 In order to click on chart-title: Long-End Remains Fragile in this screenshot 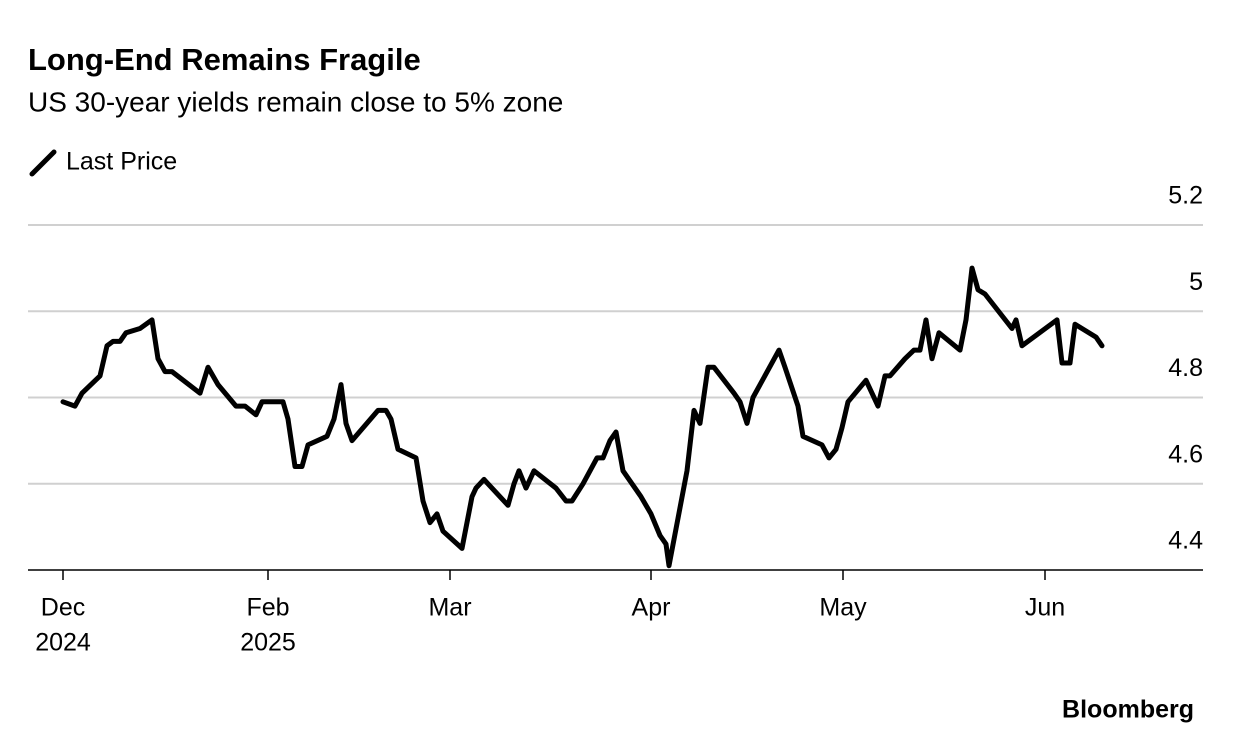, I will do `click(224, 59)`.